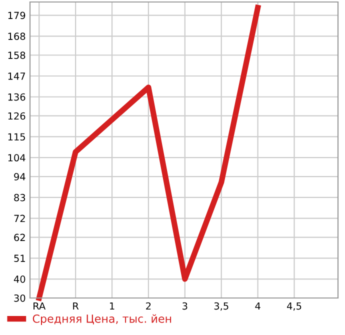  What do you see at coordinates (76, 306) in the screenshot?
I see `x-tick-label: R` at bounding box center [76, 306].